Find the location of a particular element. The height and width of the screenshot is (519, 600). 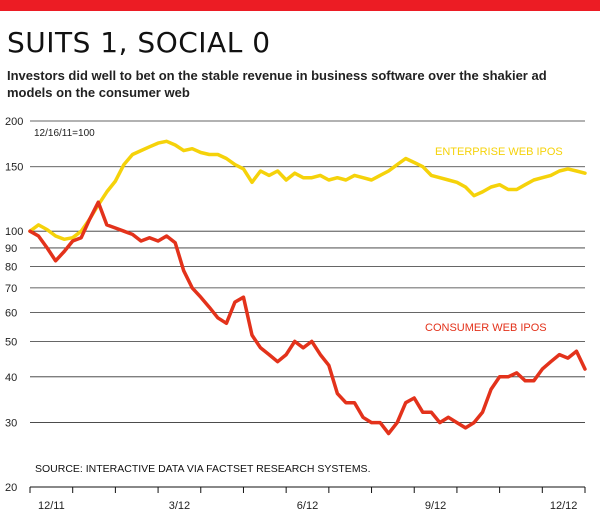

y-tick-50: 50 is located at coordinates (11, 342).